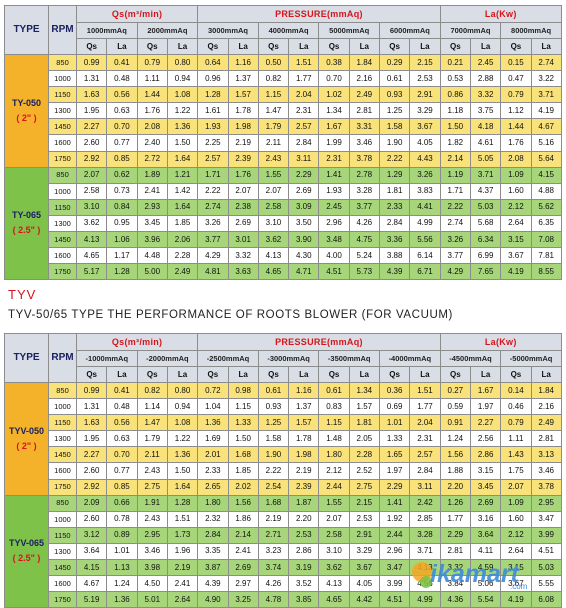 This screenshot has height=608, width=566. What do you see at coordinates (182, 439) in the screenshot?
I see `value-cell: 1.22` at bounding box center [182, 439].